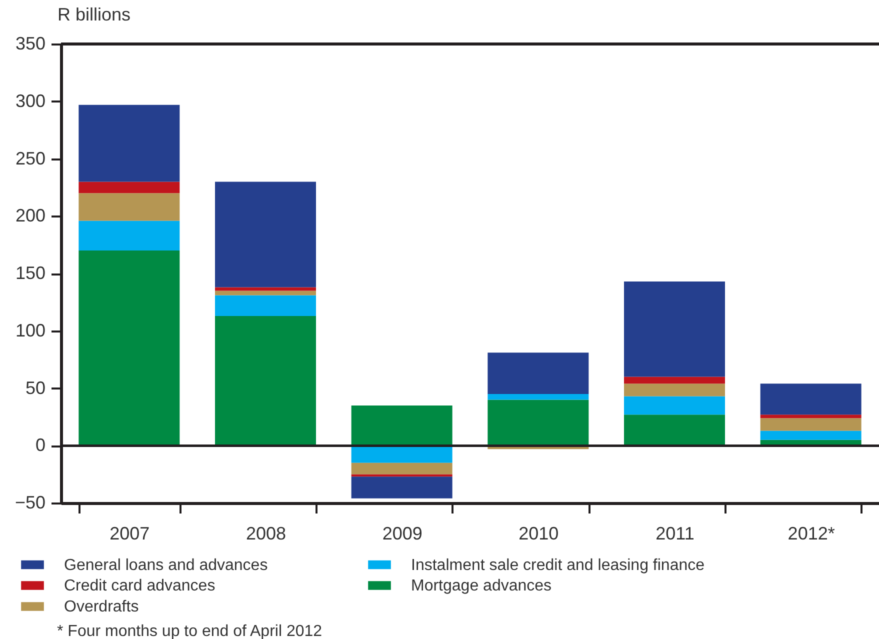  I want to click on y-tick-label: 50, so click(35, 388).